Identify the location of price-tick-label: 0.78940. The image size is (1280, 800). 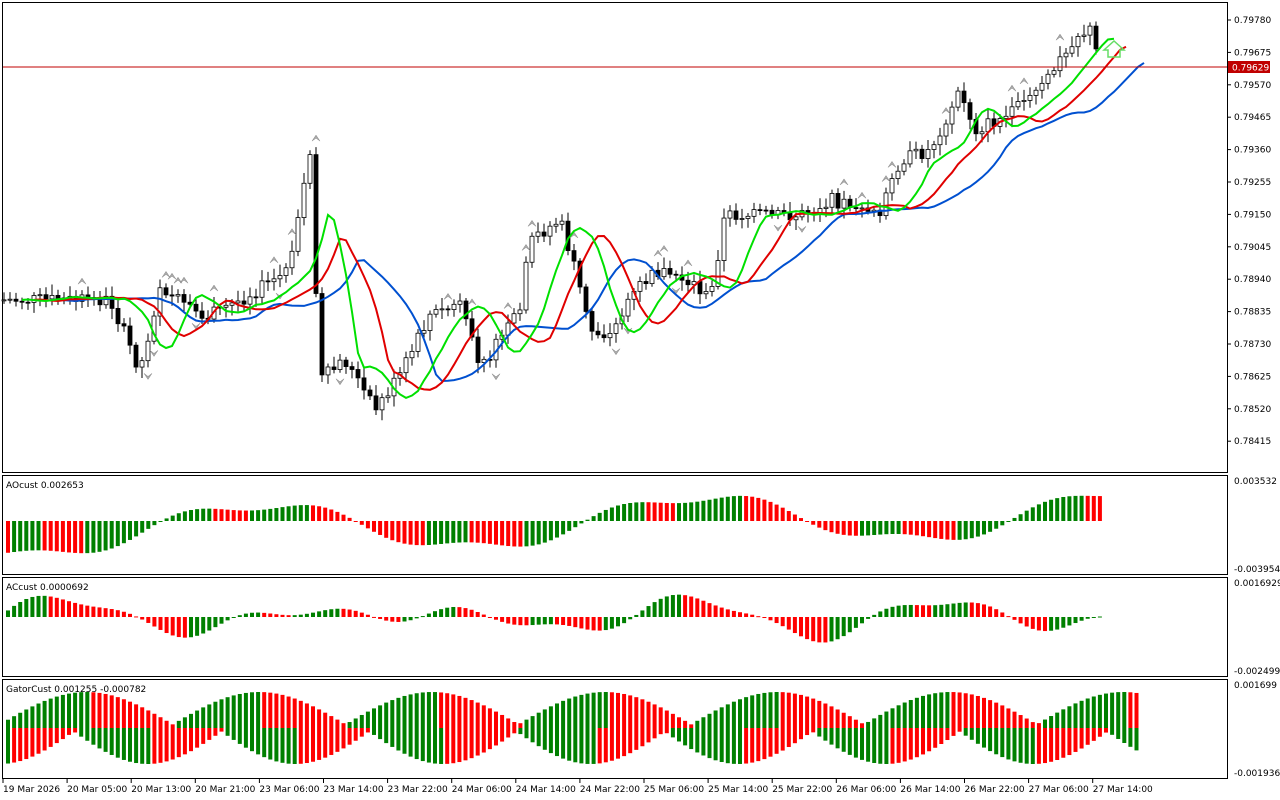
(1252, 280).